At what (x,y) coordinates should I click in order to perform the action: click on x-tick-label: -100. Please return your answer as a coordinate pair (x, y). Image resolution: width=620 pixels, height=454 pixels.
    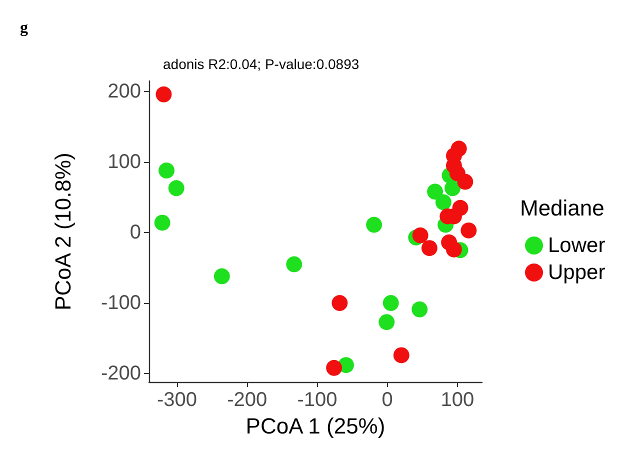
    Looking at the image, I should click on (317, 400).